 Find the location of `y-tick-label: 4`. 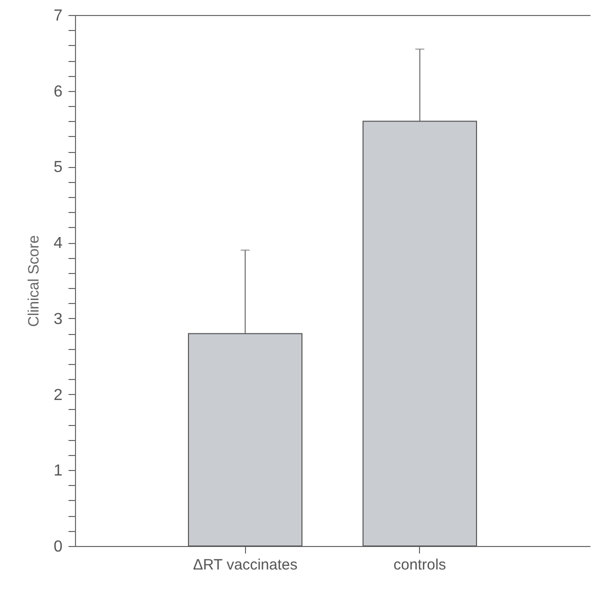

y-tick-label: 4 is located at coordinates (58, 243).